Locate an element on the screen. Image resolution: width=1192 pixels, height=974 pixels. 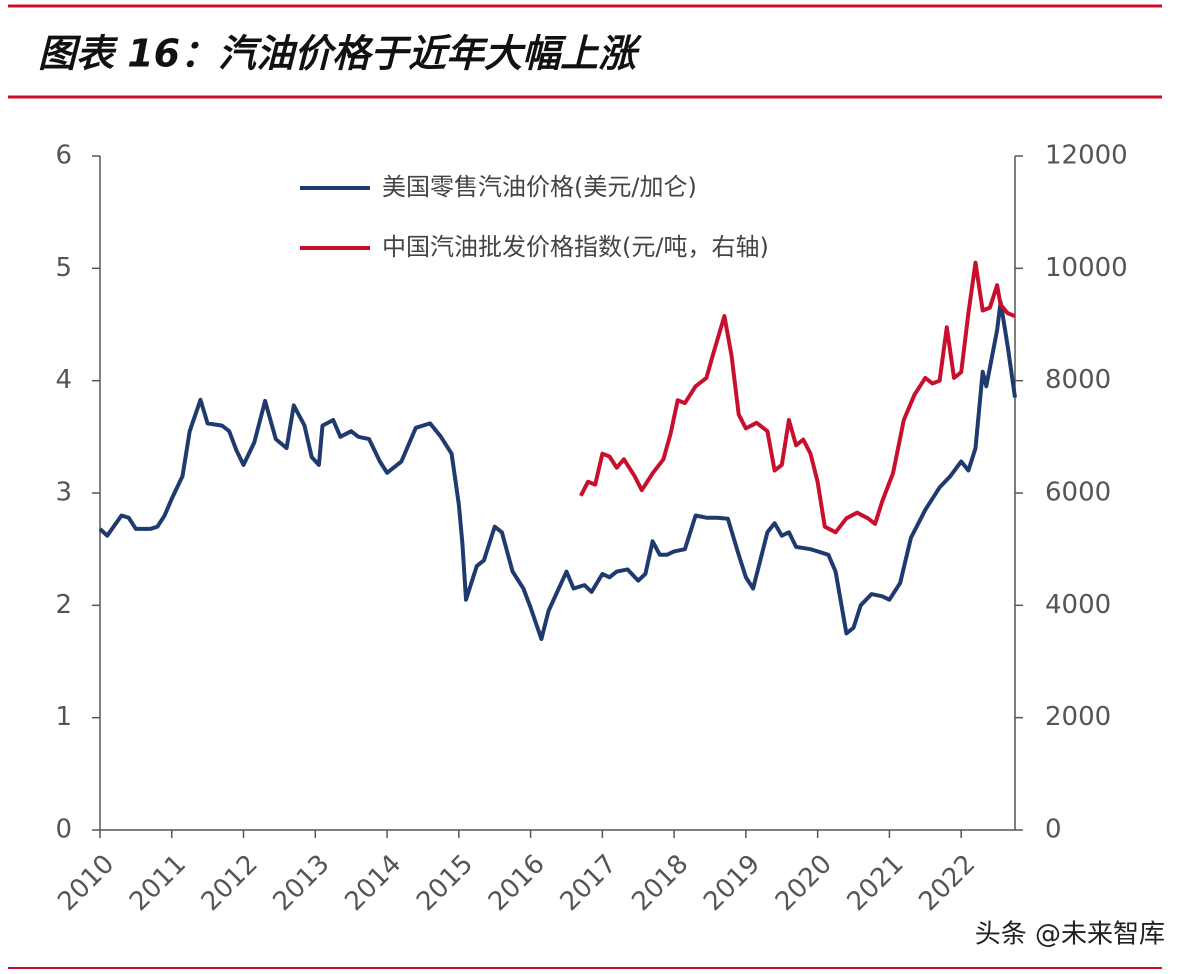
y-tick-label: 0 is located at coordinates (63, 830).